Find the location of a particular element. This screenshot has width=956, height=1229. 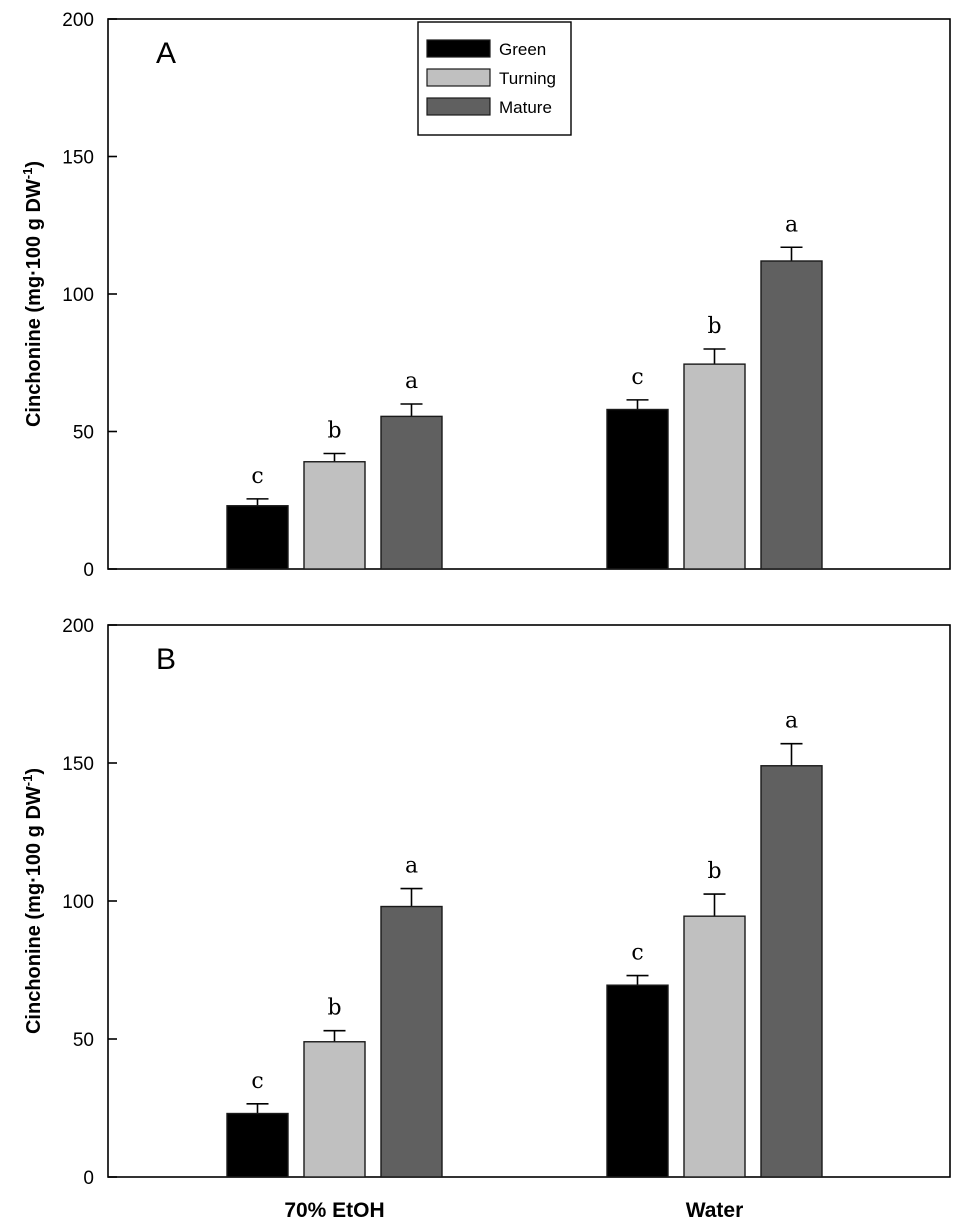

x-category-label: 70% EtOH is located at coordinates (334, 1210).